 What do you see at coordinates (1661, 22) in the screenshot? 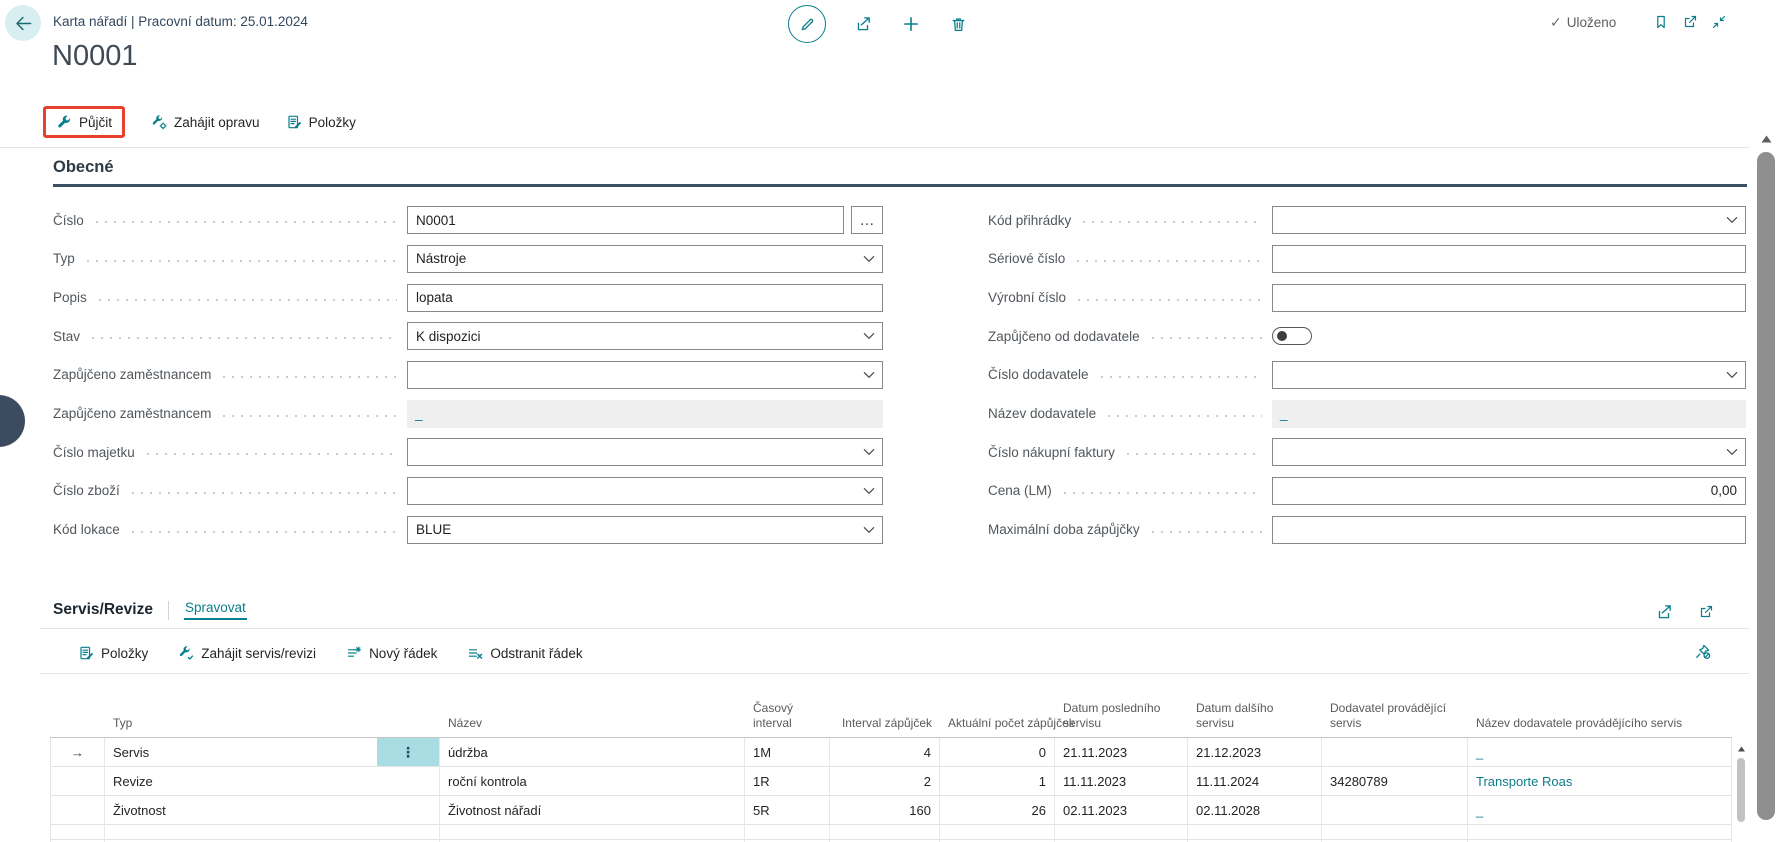
I see `bookmark-button` at bounding box center [1661, 22].